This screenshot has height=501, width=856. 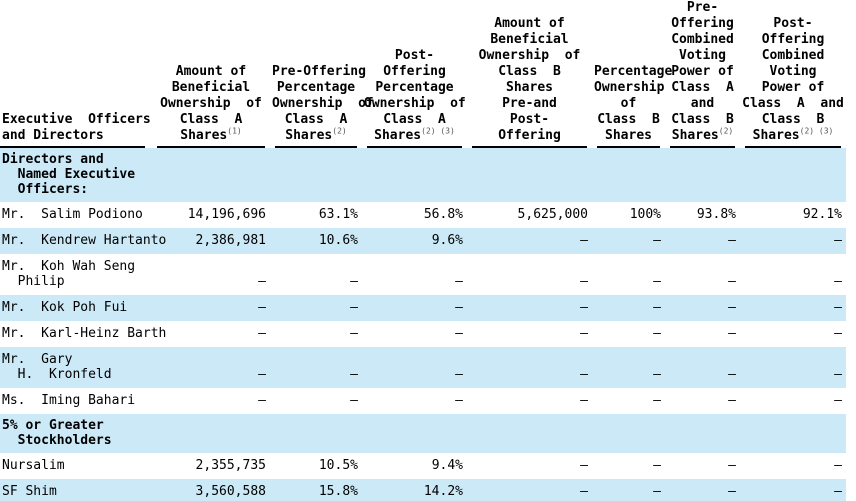 What do you see at coordinates (423, 401) in the screenshot?
I see `table-row-iming-bahari: Ms. Iming Bahari — — — — — — —` at bounding box center [423, 401].